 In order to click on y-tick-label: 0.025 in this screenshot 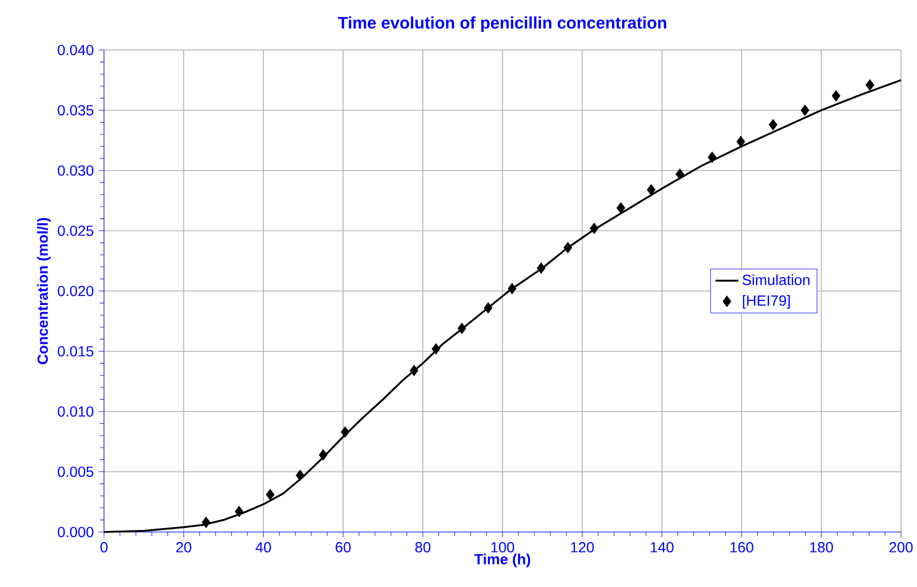, I will do `click(76, 231)`.